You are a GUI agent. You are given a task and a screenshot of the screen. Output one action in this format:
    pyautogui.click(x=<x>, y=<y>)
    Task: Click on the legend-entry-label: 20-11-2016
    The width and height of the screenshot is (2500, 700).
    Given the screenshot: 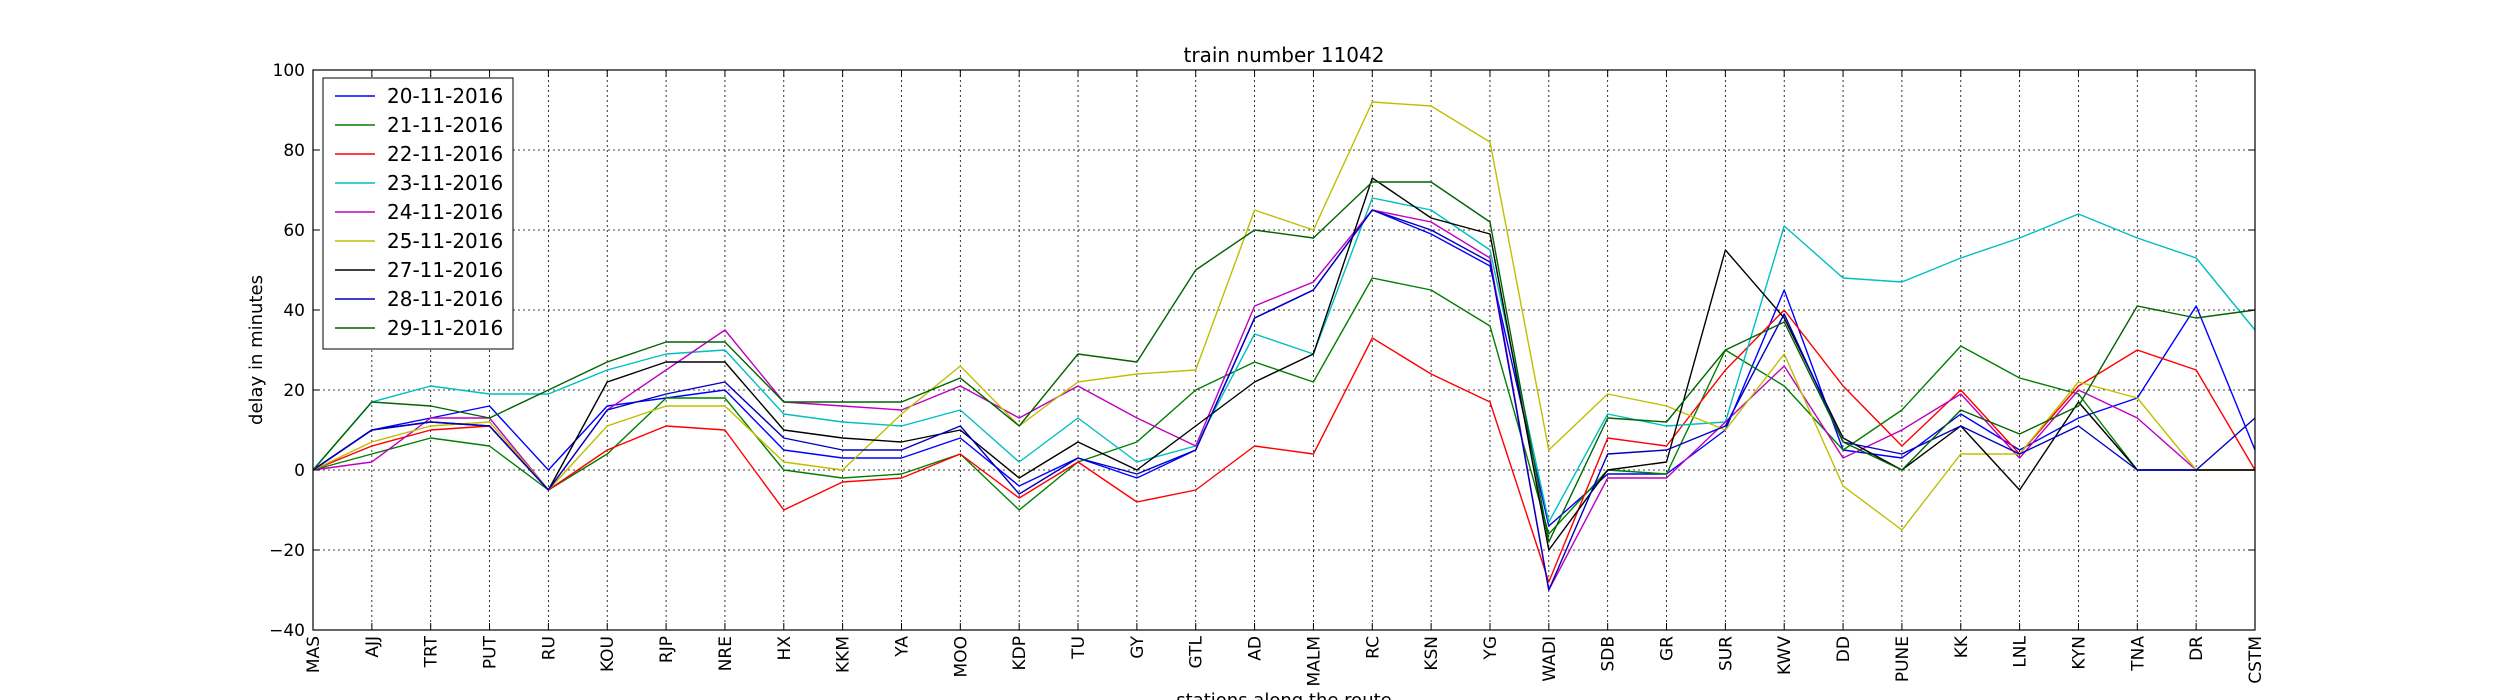 What is the action you would take?
    pyautogui.click(x=445, y=96)
    